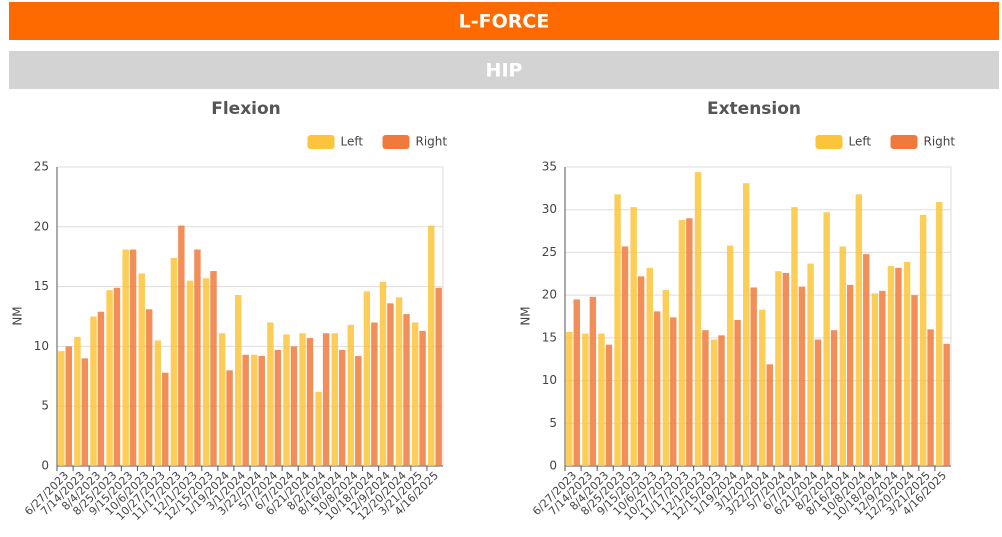  I want to click on header-title: L-FORCE, so click(504, 22).